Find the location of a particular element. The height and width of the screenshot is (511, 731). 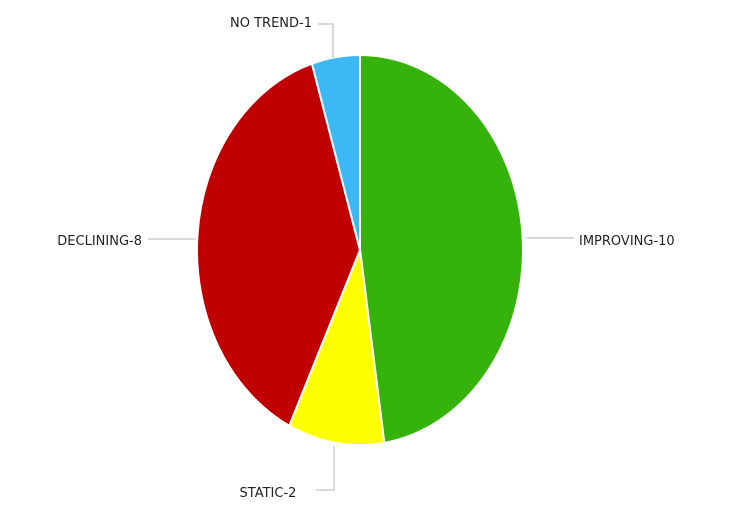

pie-slice-static is located at coordinates (337, 347).